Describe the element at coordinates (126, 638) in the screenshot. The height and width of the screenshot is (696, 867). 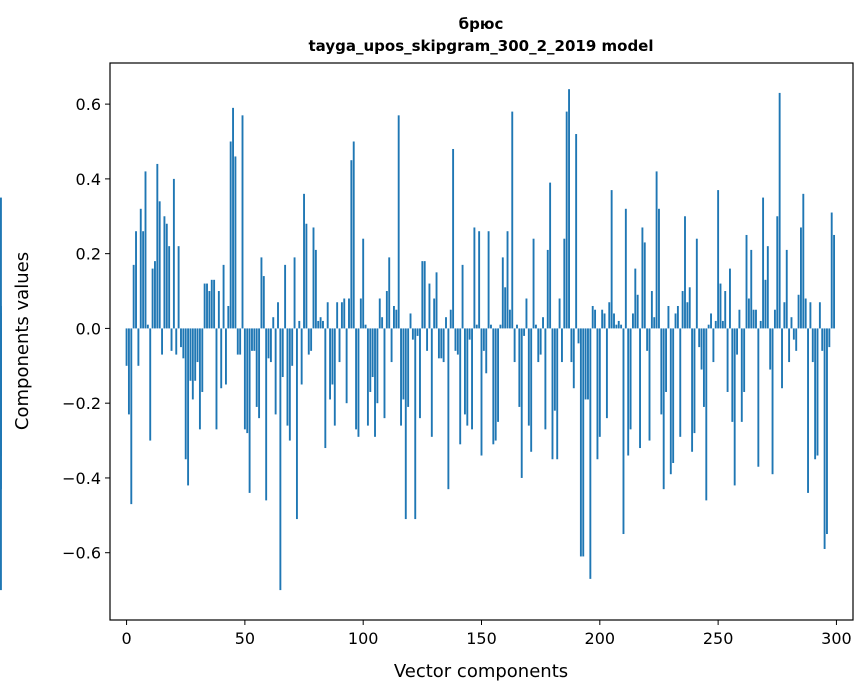
I see `x-tick-label: 0` at that location.